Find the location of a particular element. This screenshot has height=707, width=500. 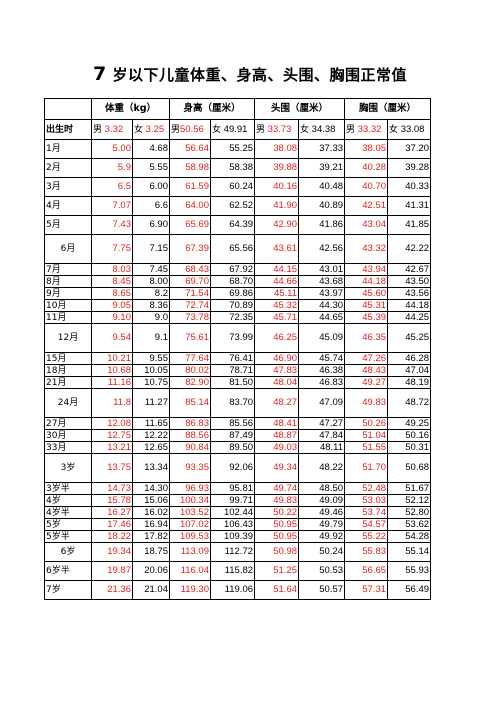

male-value-cell: 48.27 is located at coordinates (277, 403).